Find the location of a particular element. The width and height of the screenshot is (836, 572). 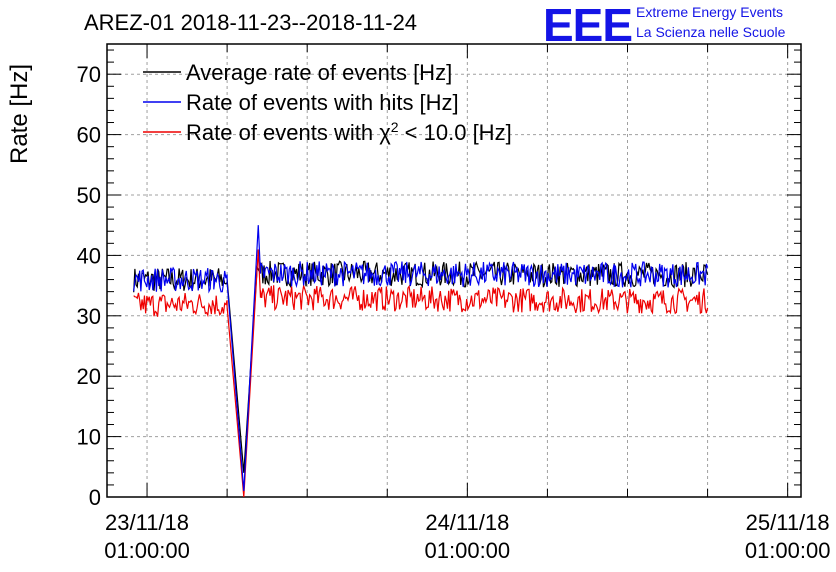

eee-logo: EEE is located at coordinates (588, 25).